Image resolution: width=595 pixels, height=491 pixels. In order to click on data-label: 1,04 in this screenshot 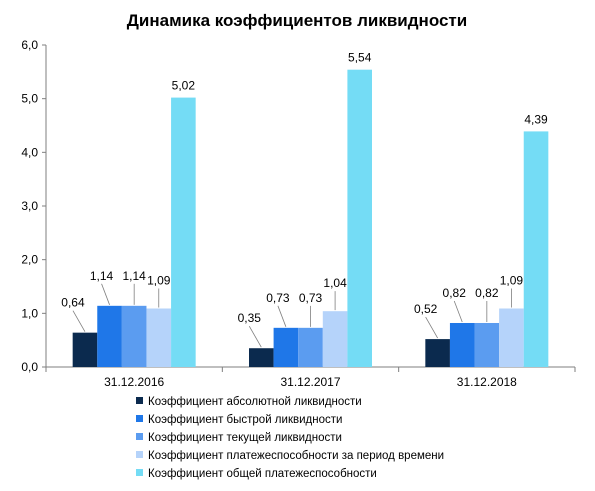, I will do `click(335, 283)`.